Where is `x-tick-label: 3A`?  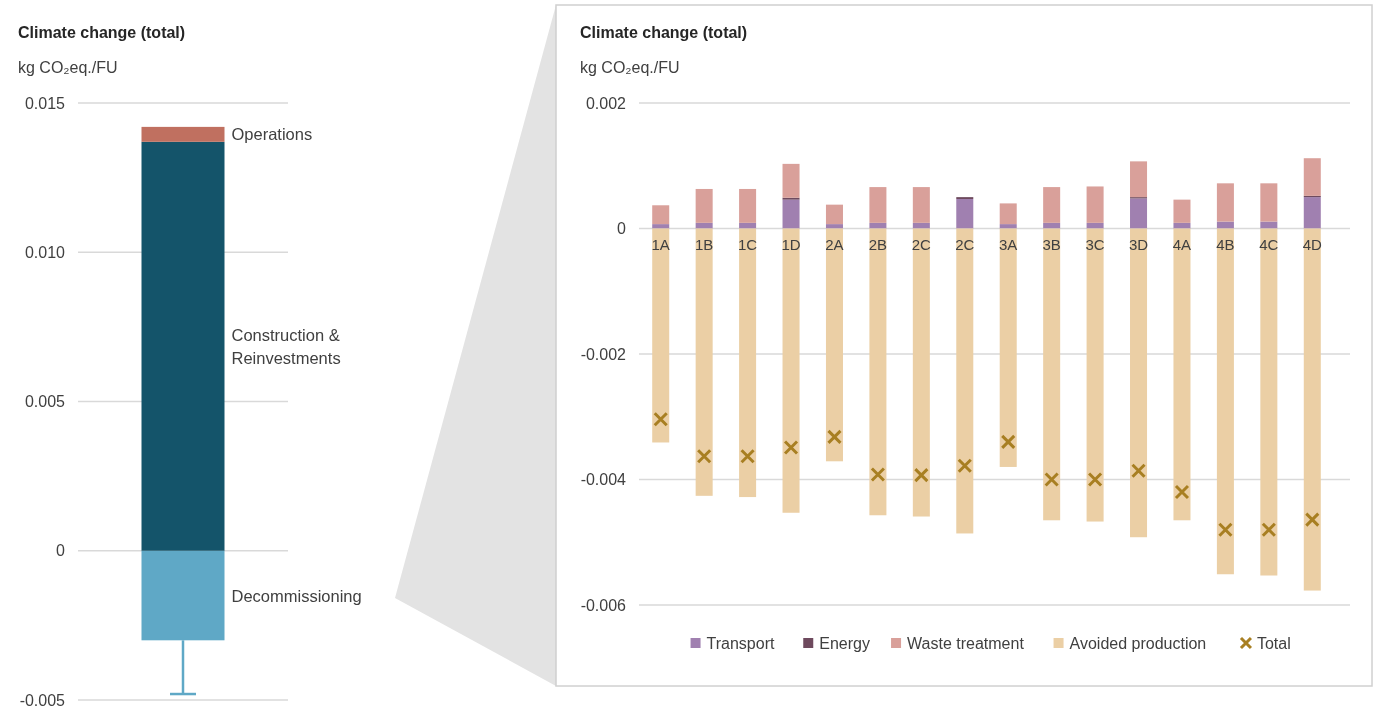
x-tick-label: 3A is located at coordinates (1008, 244).